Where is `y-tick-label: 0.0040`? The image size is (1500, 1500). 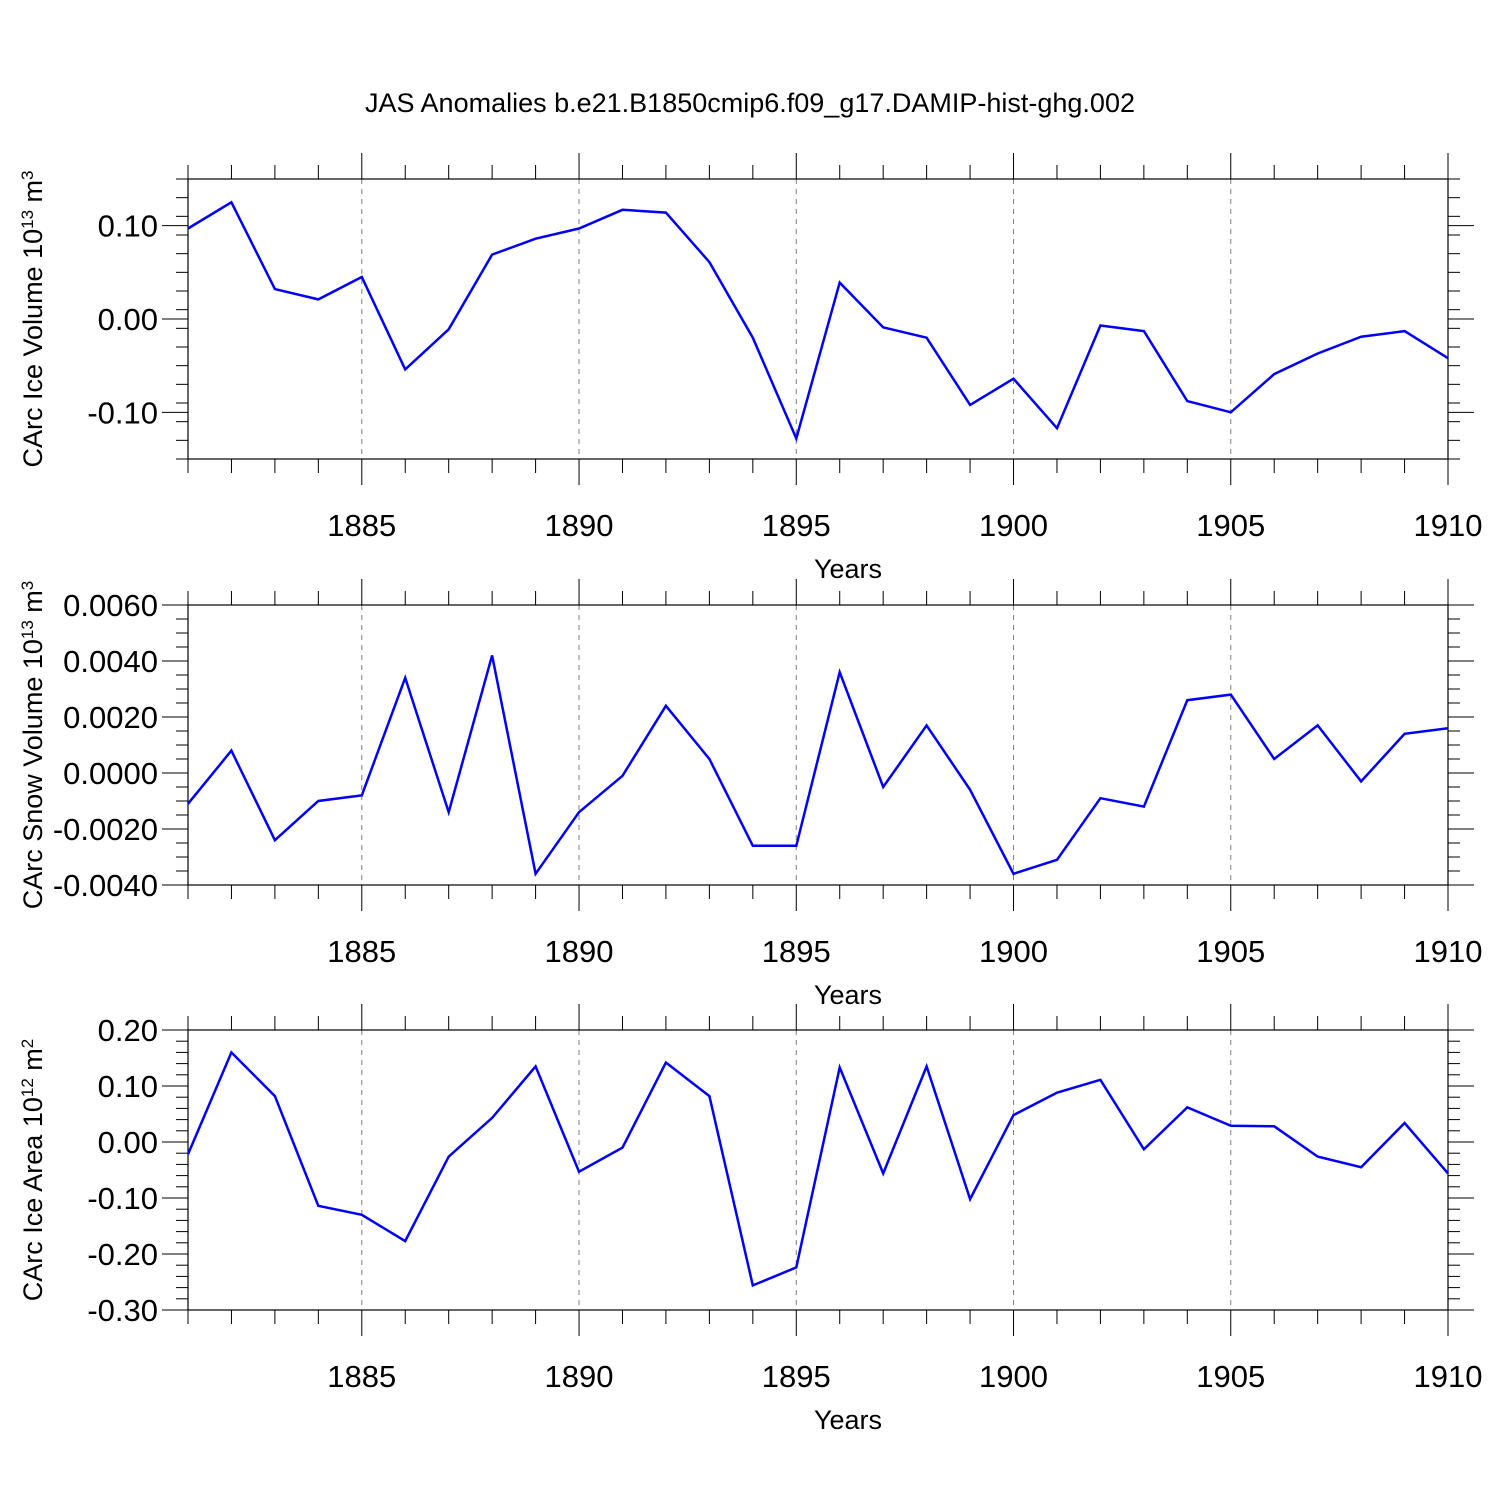
y-tick-label: 0.0040 is located at coordinates (110, 661).